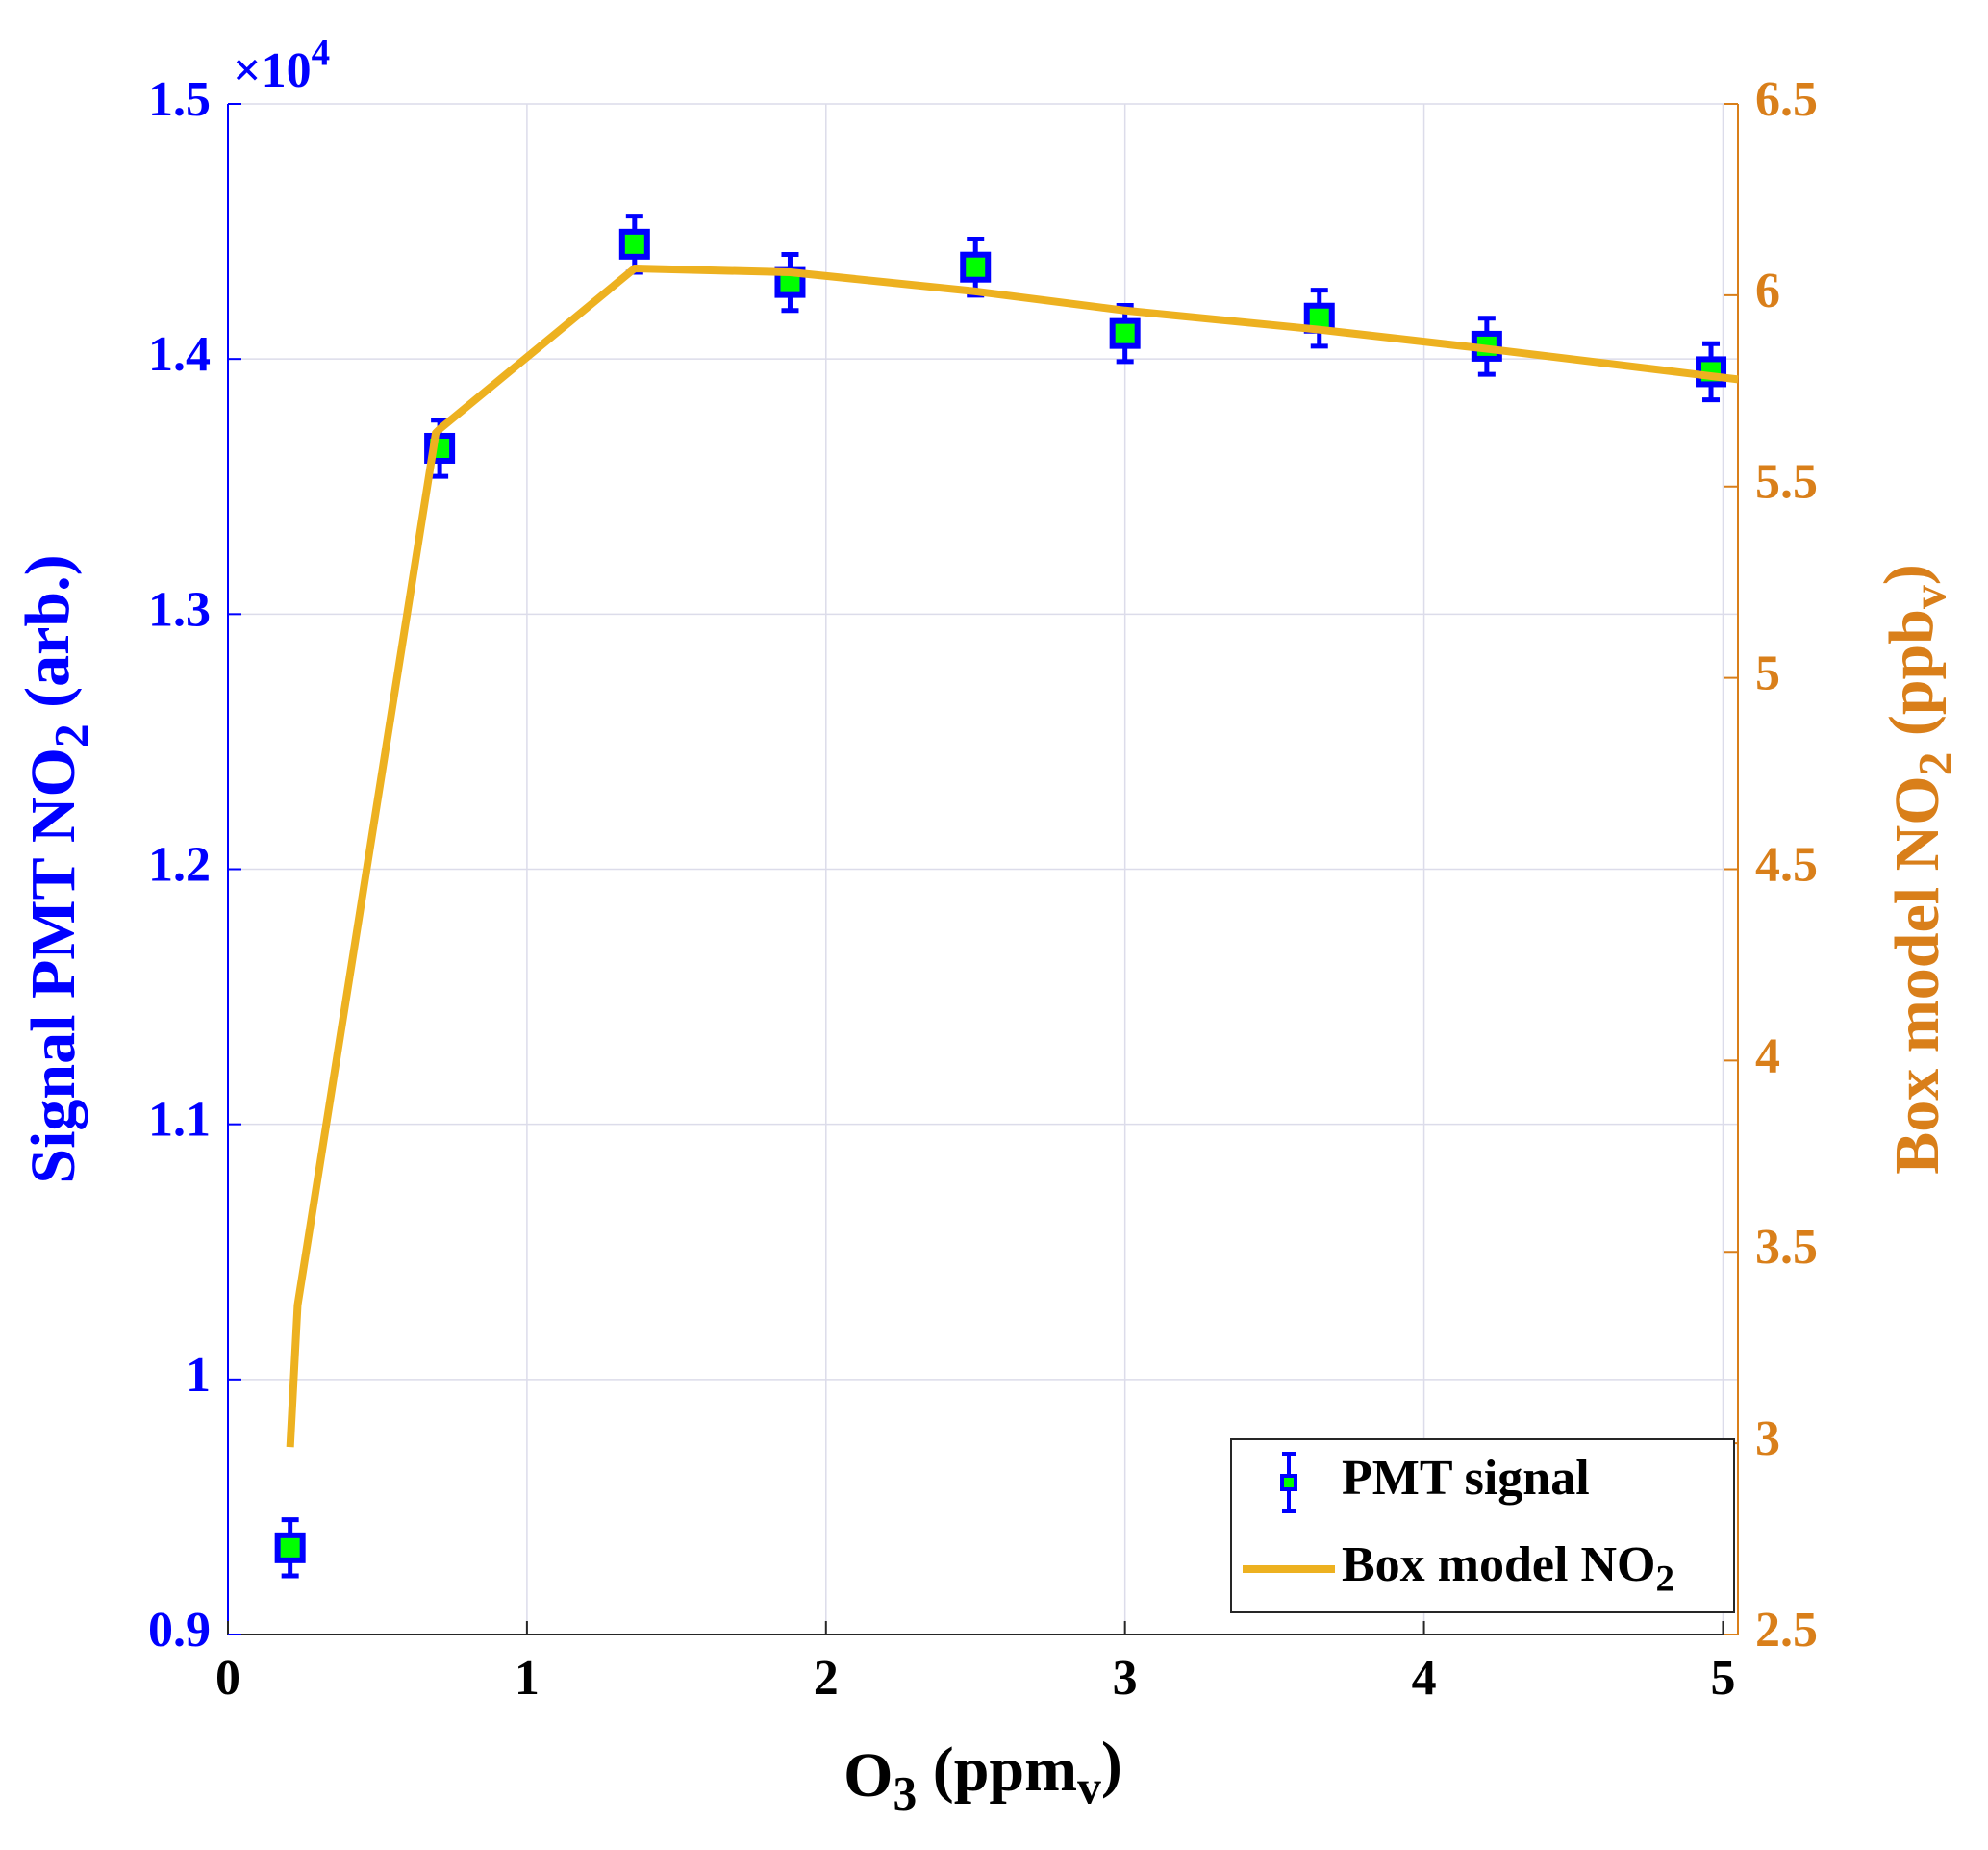  What do you see at coordinates (527, 1678) in the screenshot?
I see `x-tick-label: 1` at bounding box center [527, 1678].